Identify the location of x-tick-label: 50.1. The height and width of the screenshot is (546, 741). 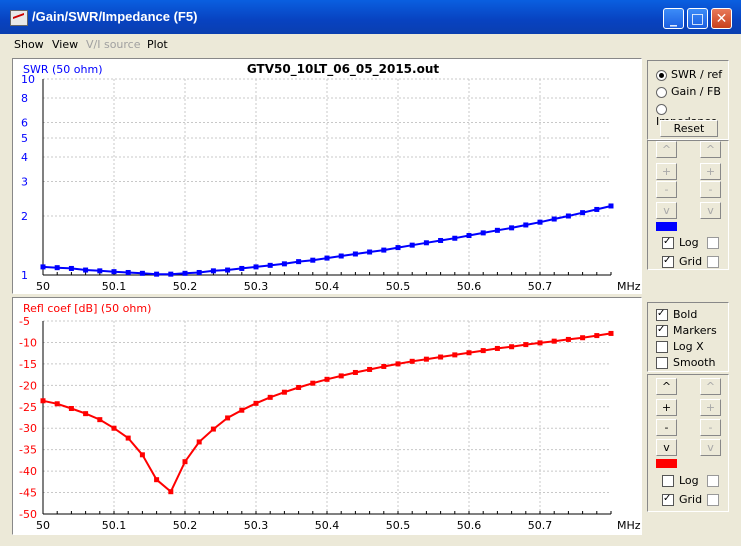
(114, 525).